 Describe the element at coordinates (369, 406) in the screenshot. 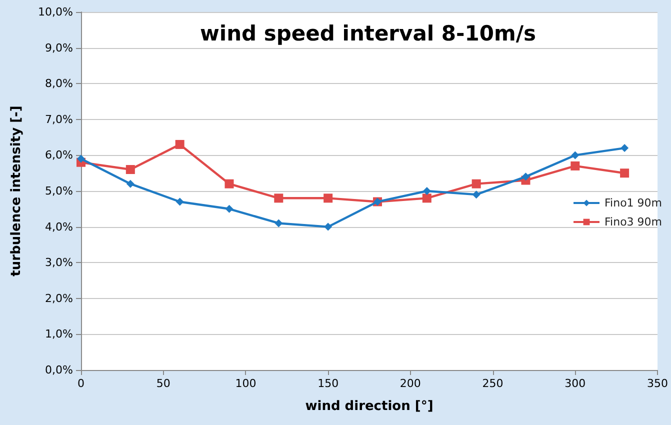

I see `x-axis-title: wind direction [°]` at that location.